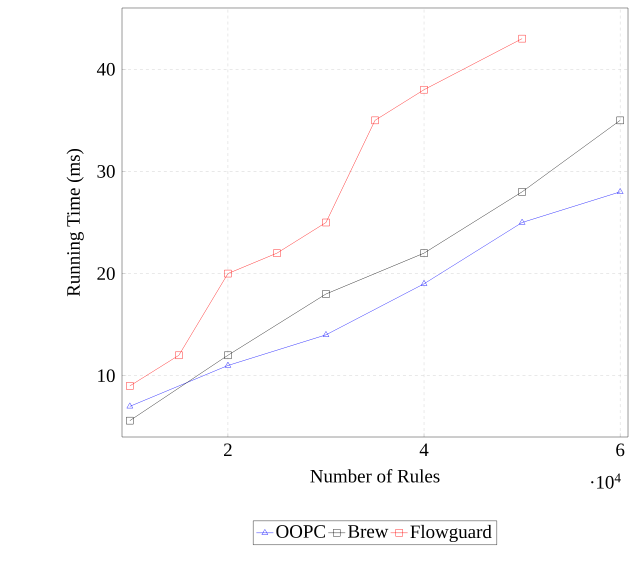 This screenshot has width=638, height=570. What do you see at coordinates (105, 69) in the screenshot?
I see `y-tick-label: 40` at bounding box center [105, 69].